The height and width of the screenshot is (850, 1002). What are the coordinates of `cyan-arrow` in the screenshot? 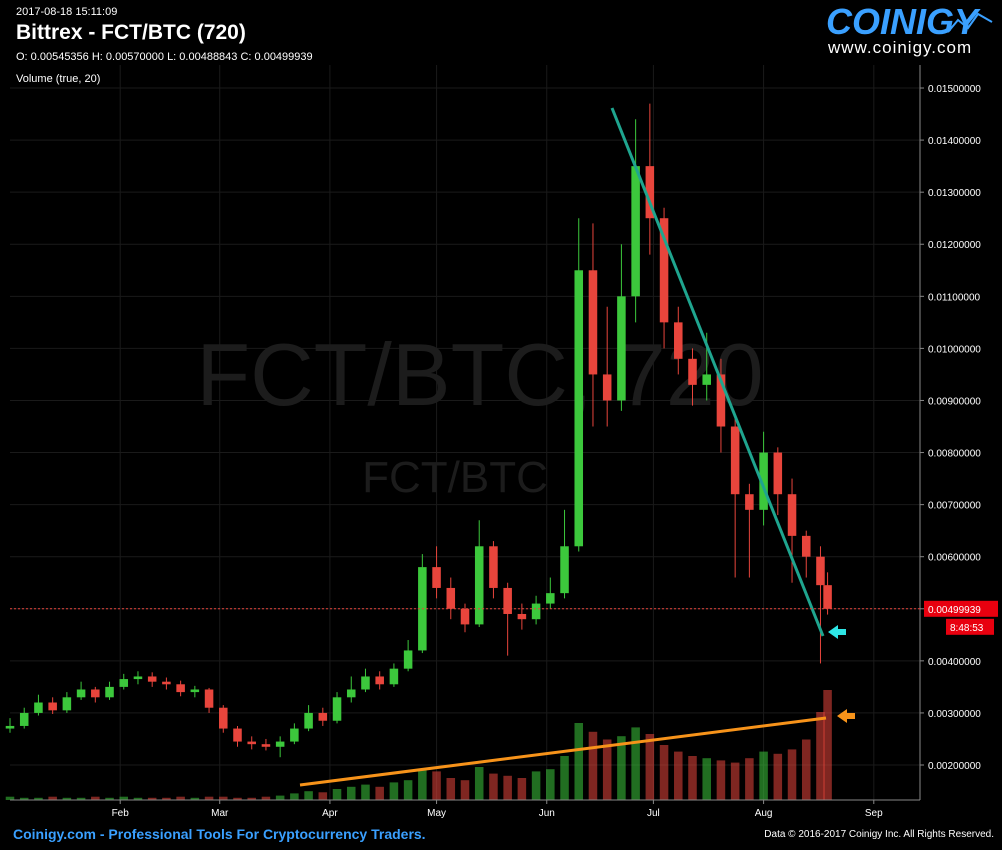 It's located at (837, 632).